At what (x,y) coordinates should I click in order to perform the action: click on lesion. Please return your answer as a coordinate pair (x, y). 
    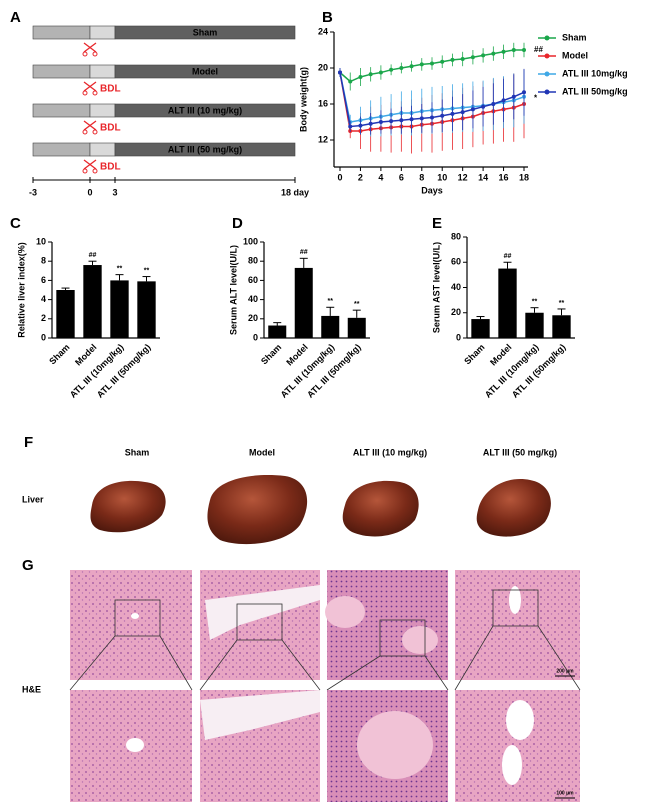
    Looking at the image, I should click on (420, 640).